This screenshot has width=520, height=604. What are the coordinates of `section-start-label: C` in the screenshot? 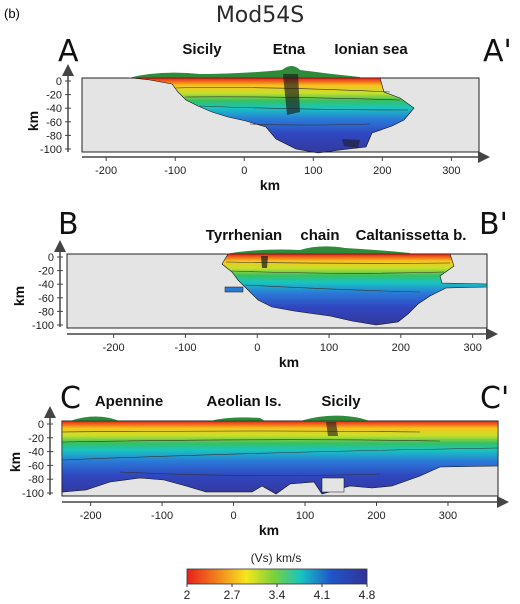 It's located at (70, 398).